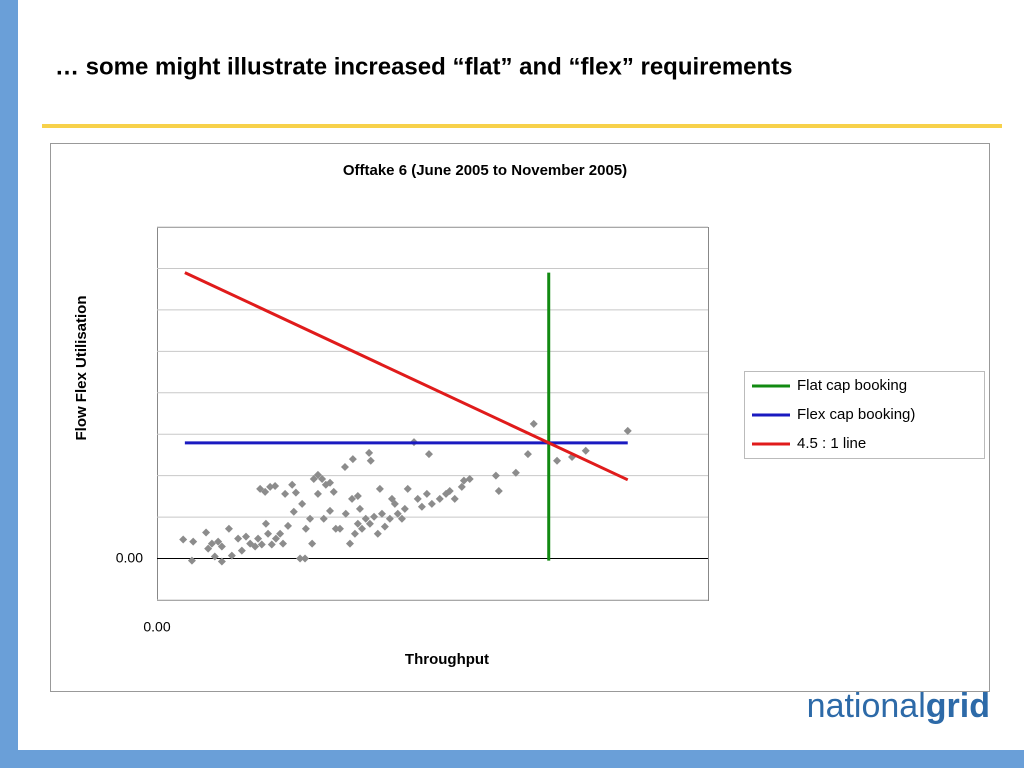  What do you see at coordinates (856, 414) in the screenshot?
I see `legend-label: Flex cap booking)` at bounding box center [856, 414].